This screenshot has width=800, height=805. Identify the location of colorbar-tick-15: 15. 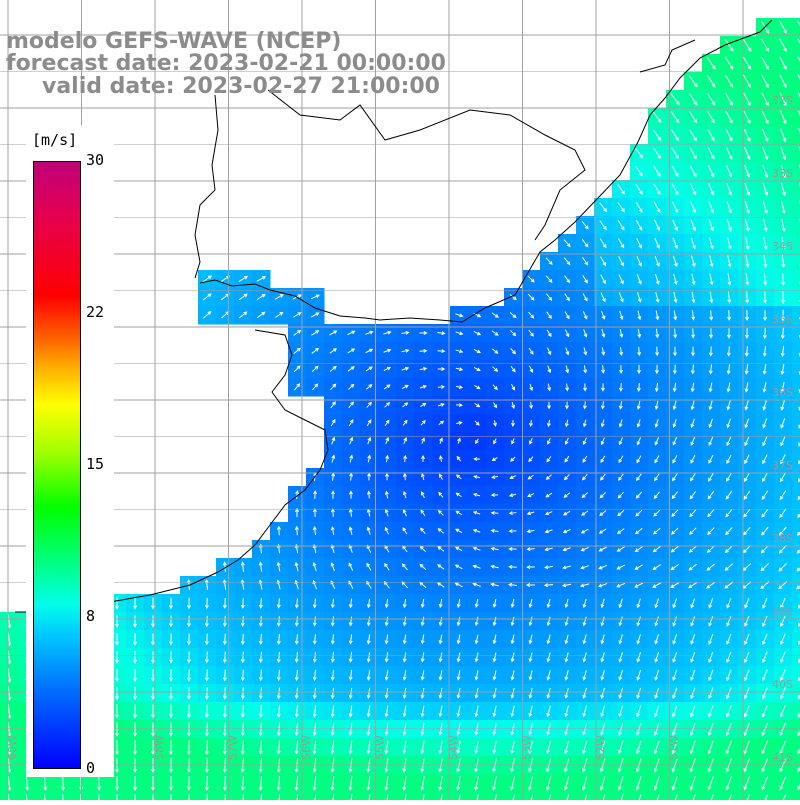
(95, 464).